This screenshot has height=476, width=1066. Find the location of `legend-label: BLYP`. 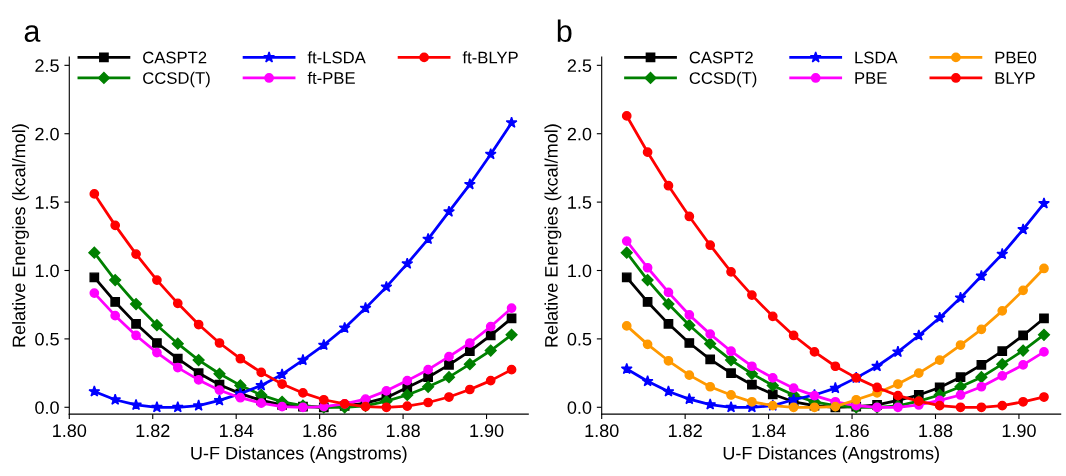

legend-label: BLYP is located at coordinates (1015, 78).